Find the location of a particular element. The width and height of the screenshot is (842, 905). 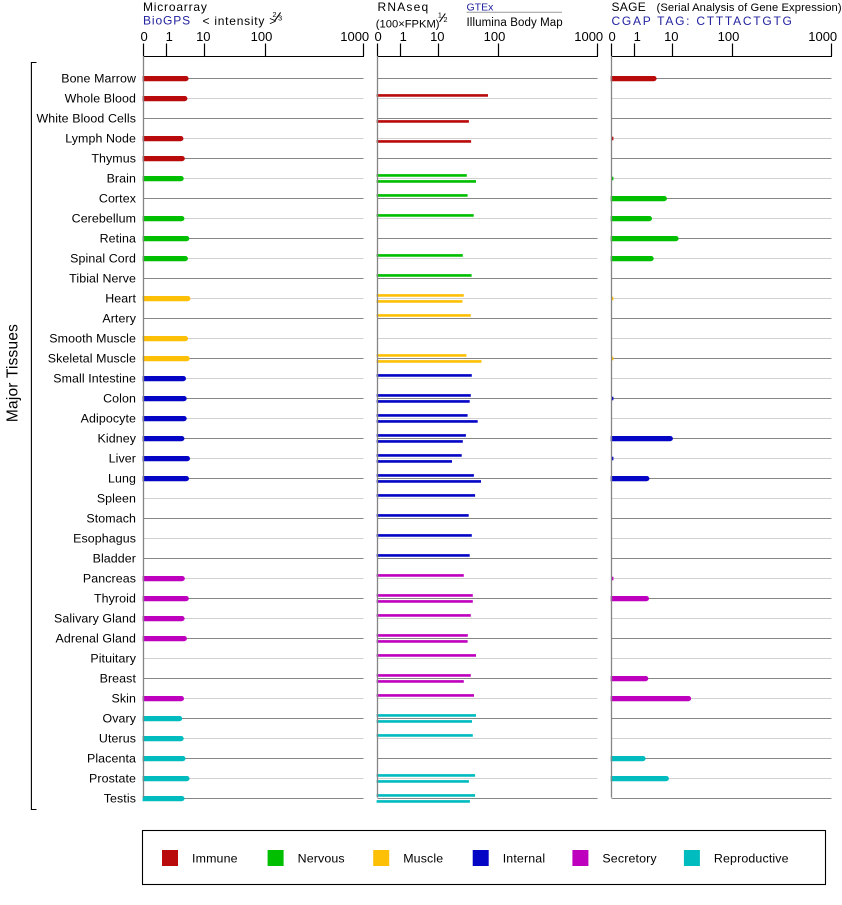

svg-text: Whole Blood is located at coordinates (100, 98).